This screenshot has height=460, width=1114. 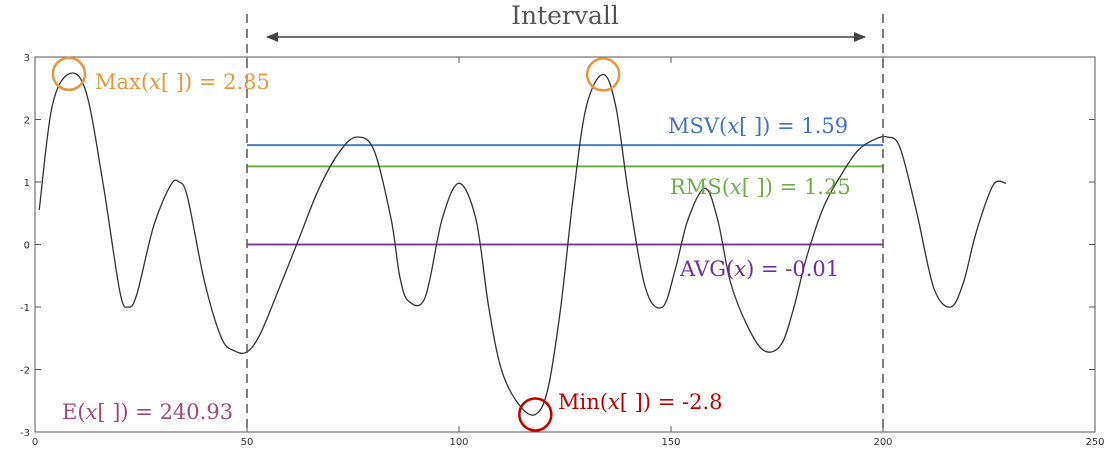 I want to click on x-tick-label: 0, so click(x=35, y=442).